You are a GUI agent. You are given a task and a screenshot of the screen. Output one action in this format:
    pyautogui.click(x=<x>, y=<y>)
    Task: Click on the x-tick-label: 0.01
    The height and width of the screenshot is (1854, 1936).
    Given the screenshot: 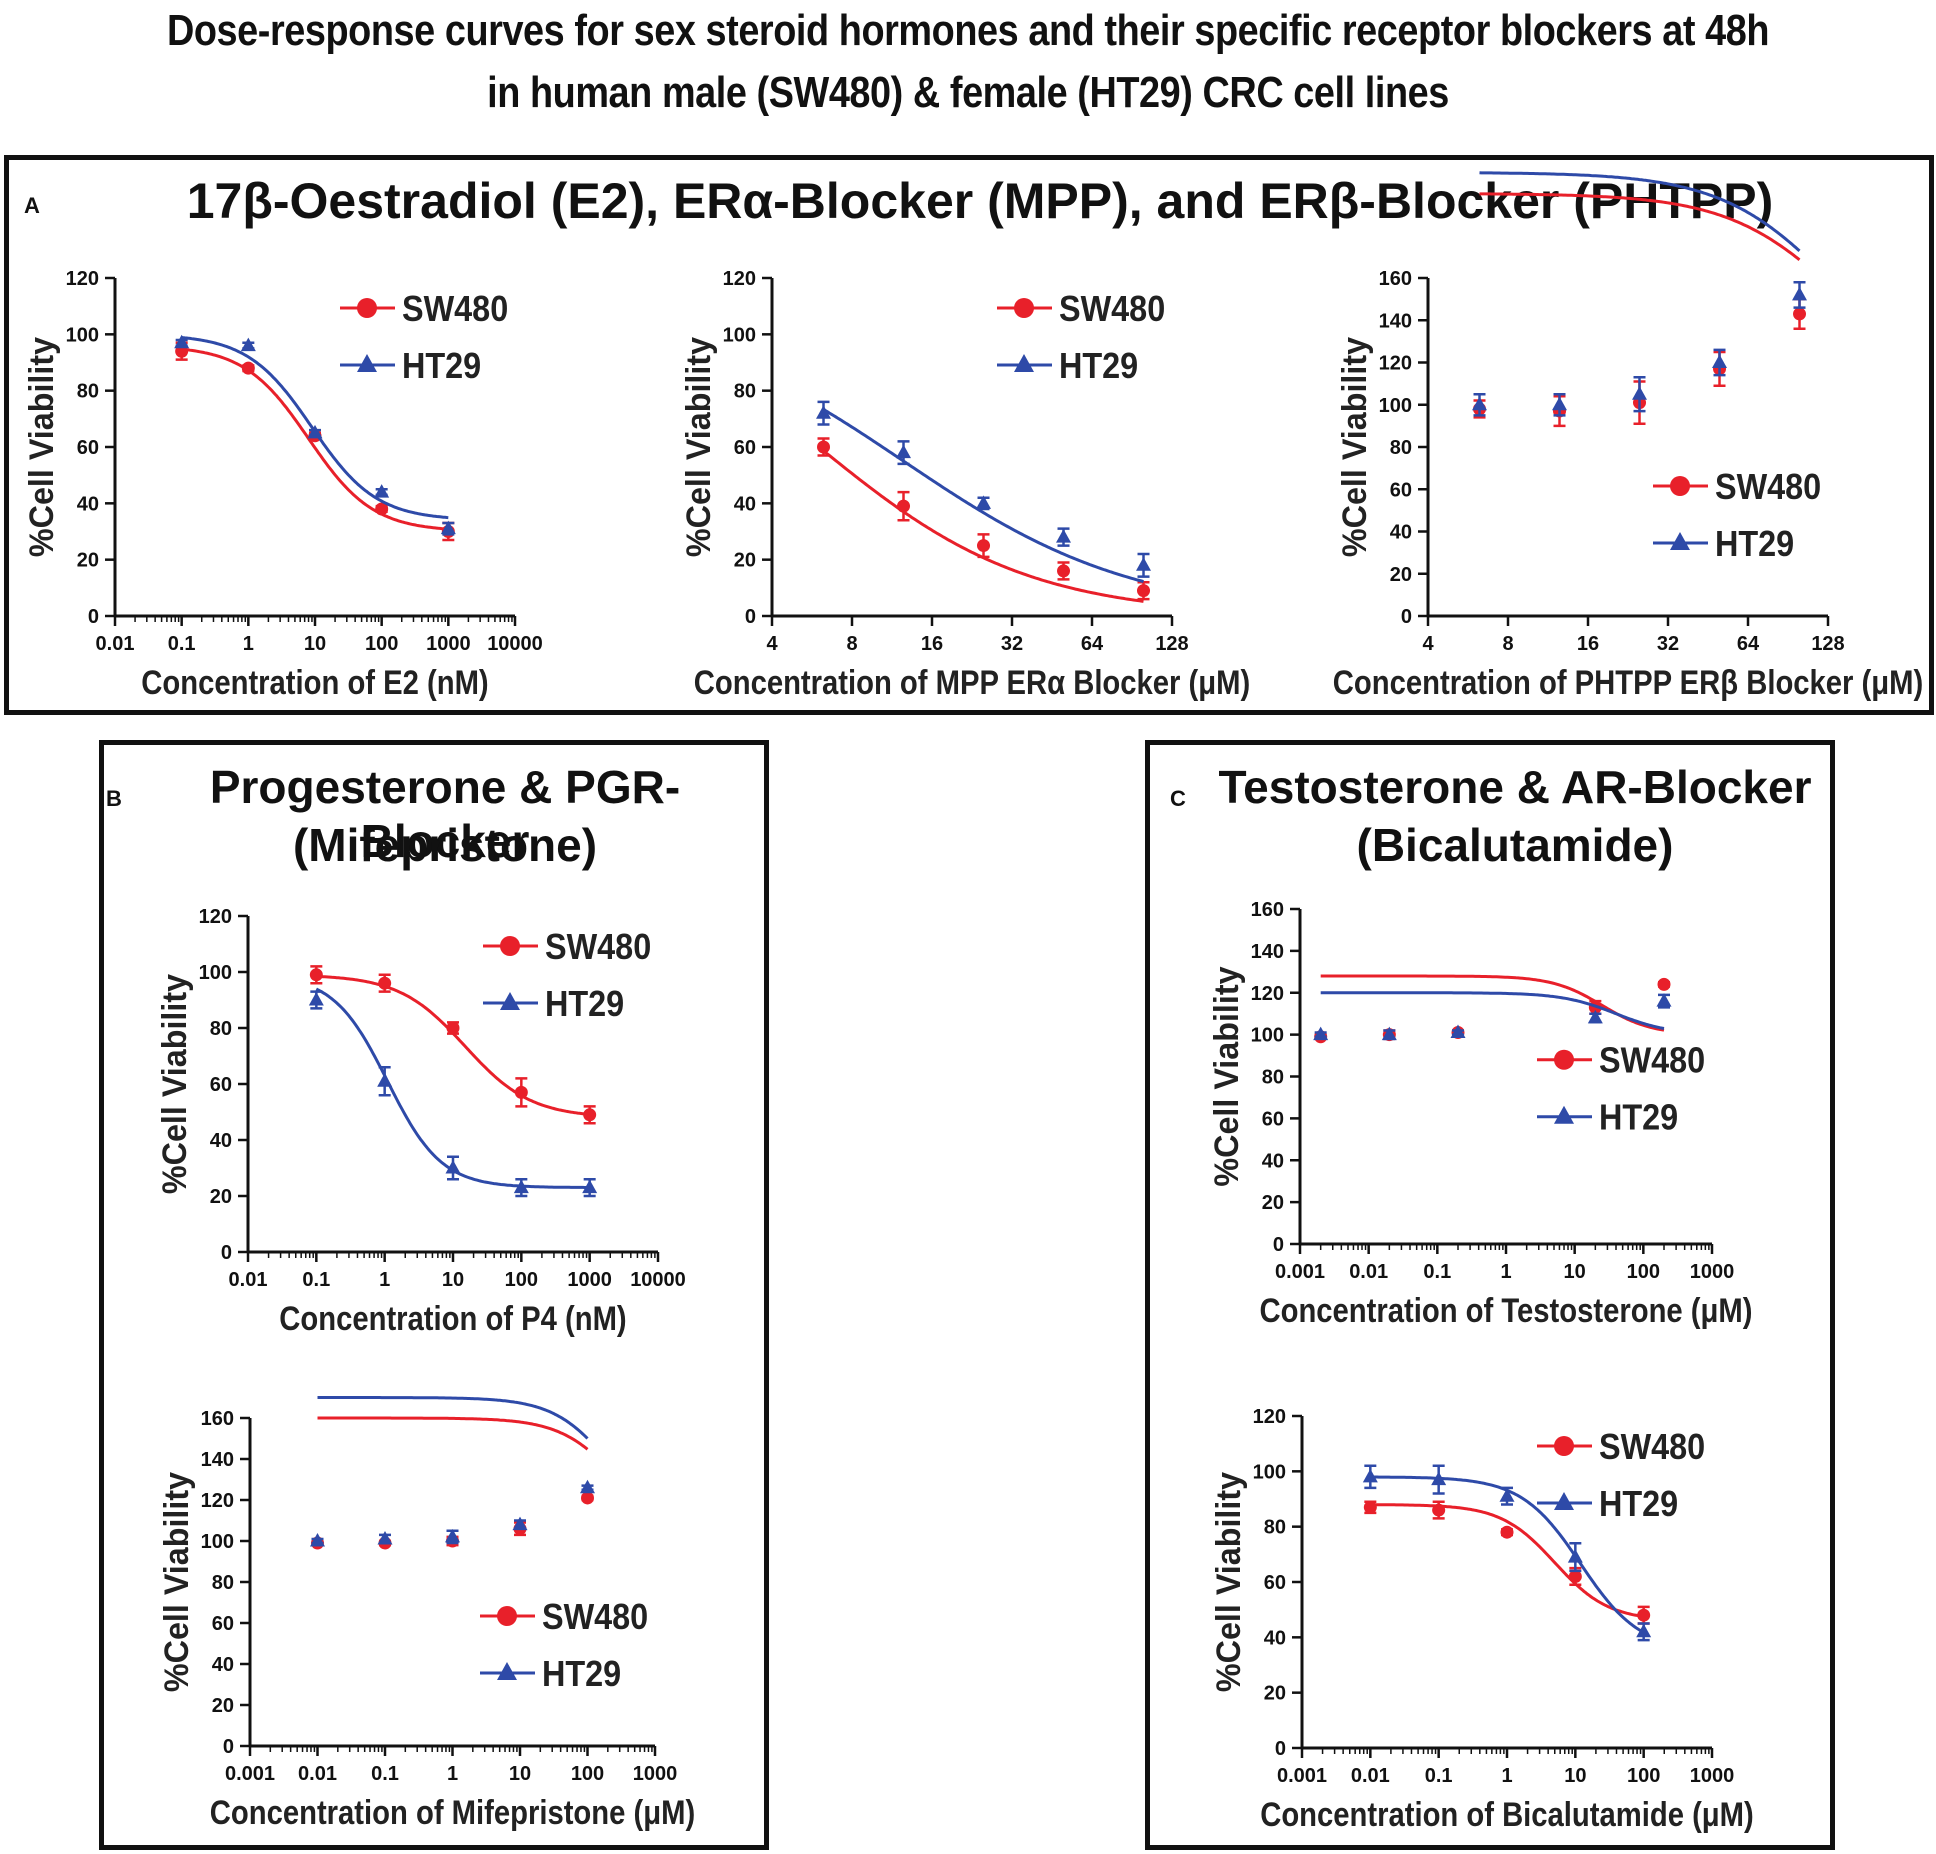 What is the action you would take?
    pyautogui.click(x=248, y=1280)
    